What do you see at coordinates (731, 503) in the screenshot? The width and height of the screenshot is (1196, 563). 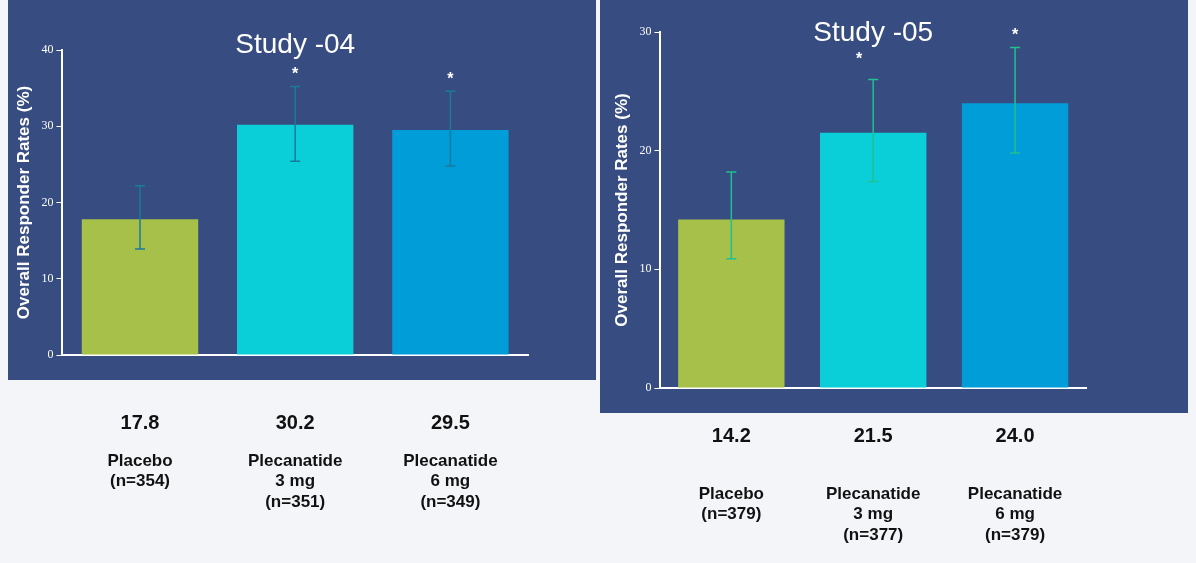 I see `x-tick-label: Placebo (n=379)` at bounding box center [731, 503].